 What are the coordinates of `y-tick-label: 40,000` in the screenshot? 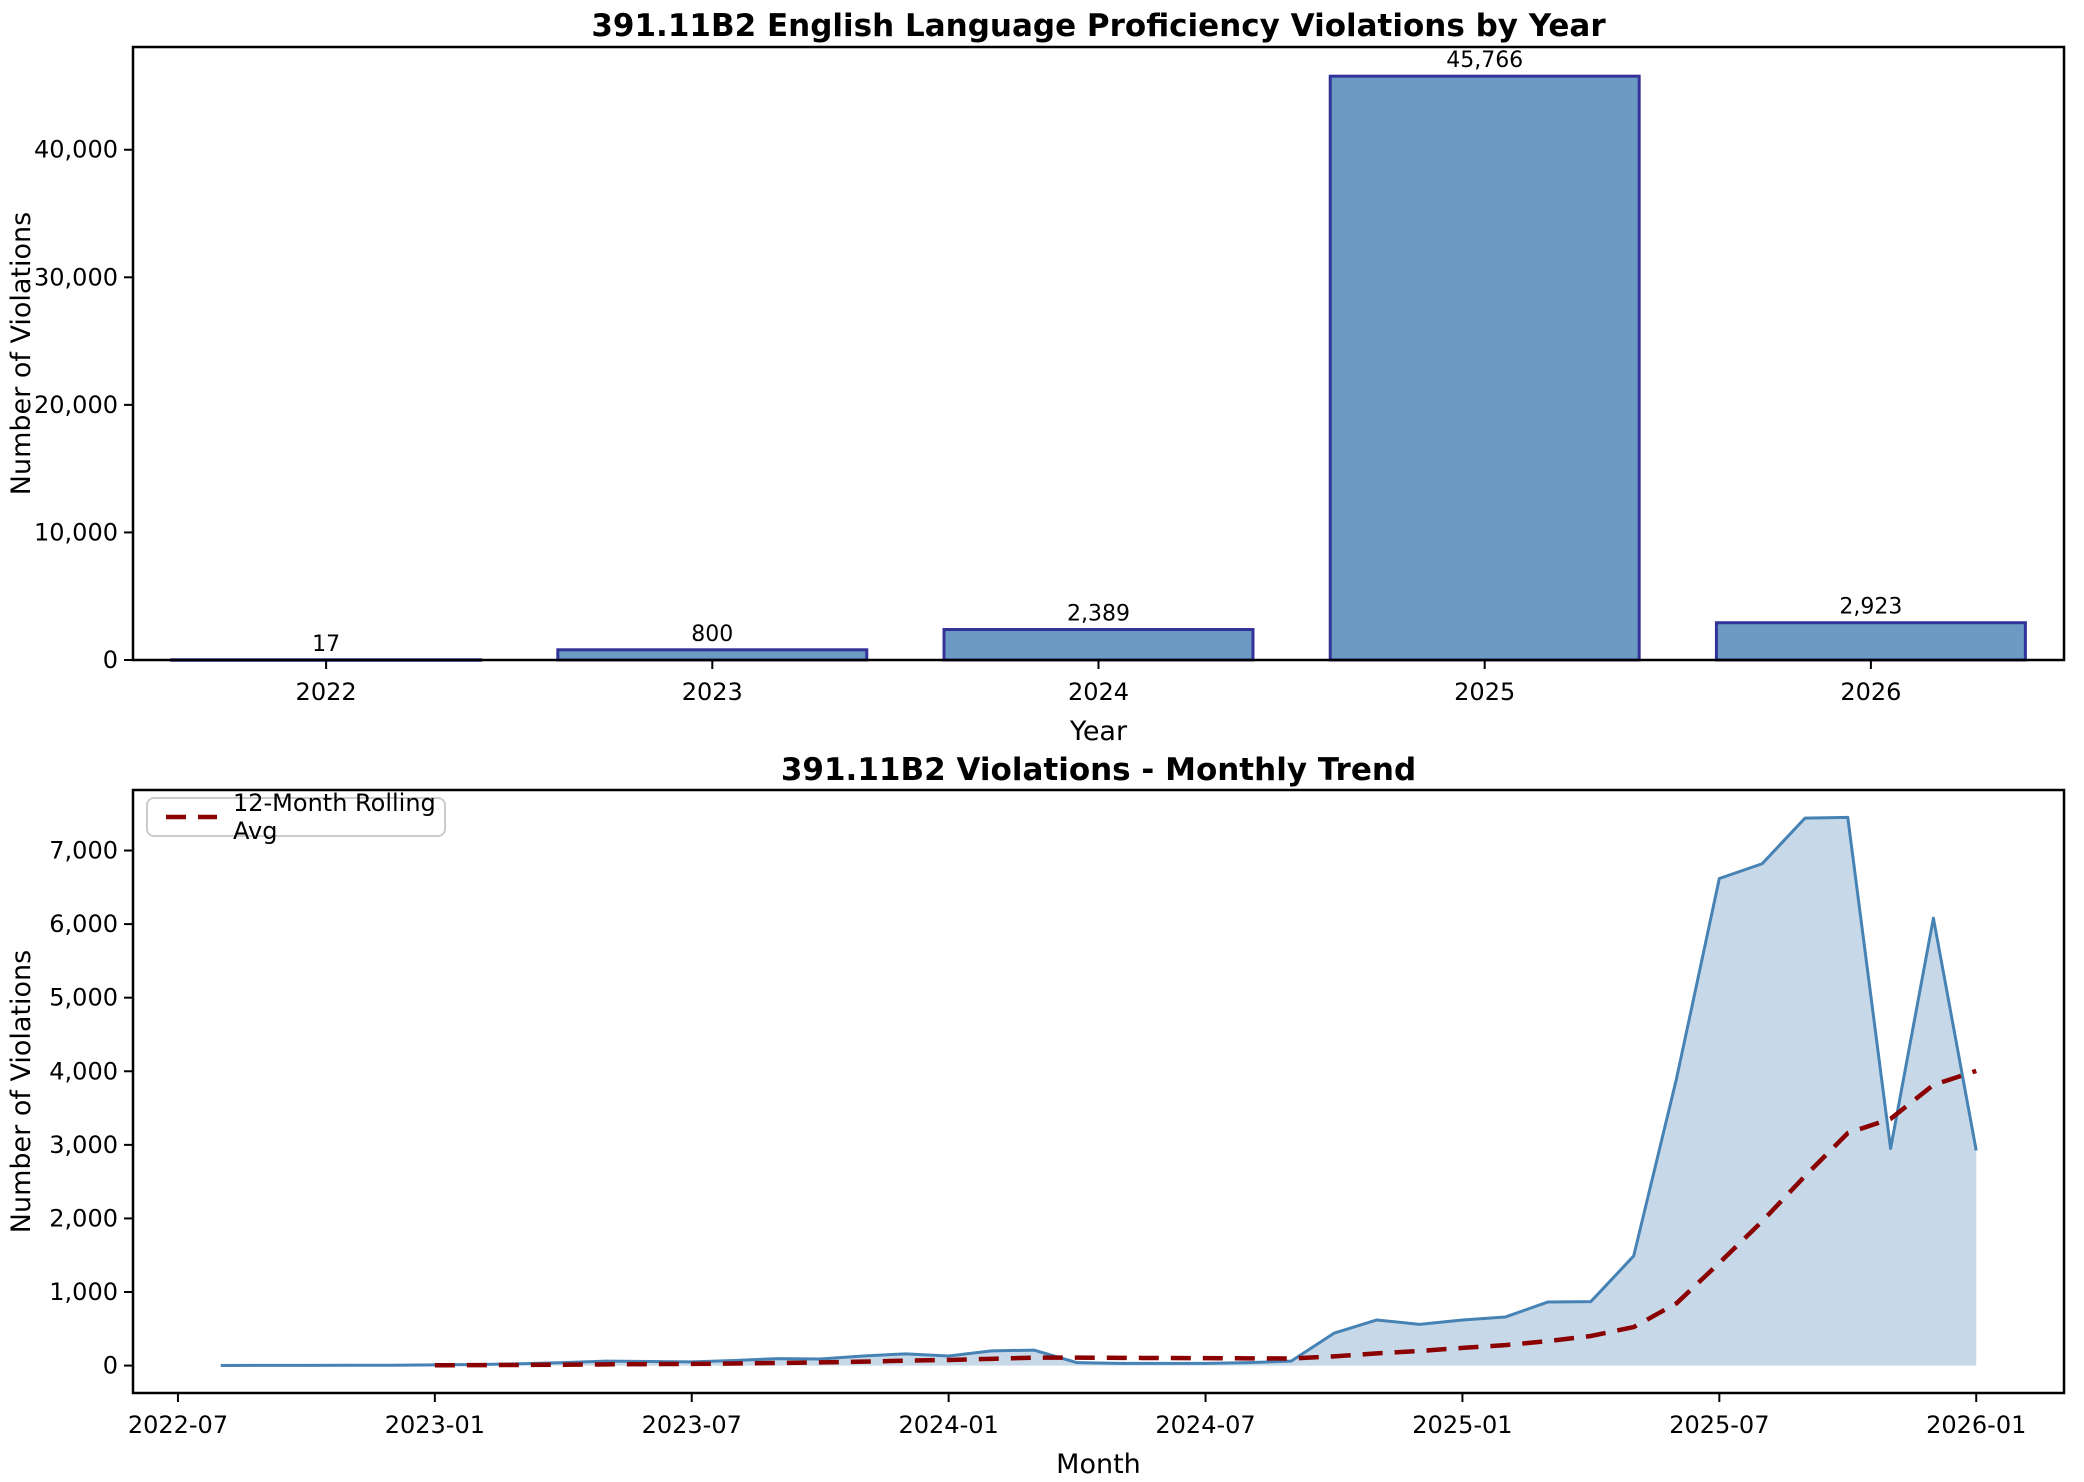 It's located at (76, 150).